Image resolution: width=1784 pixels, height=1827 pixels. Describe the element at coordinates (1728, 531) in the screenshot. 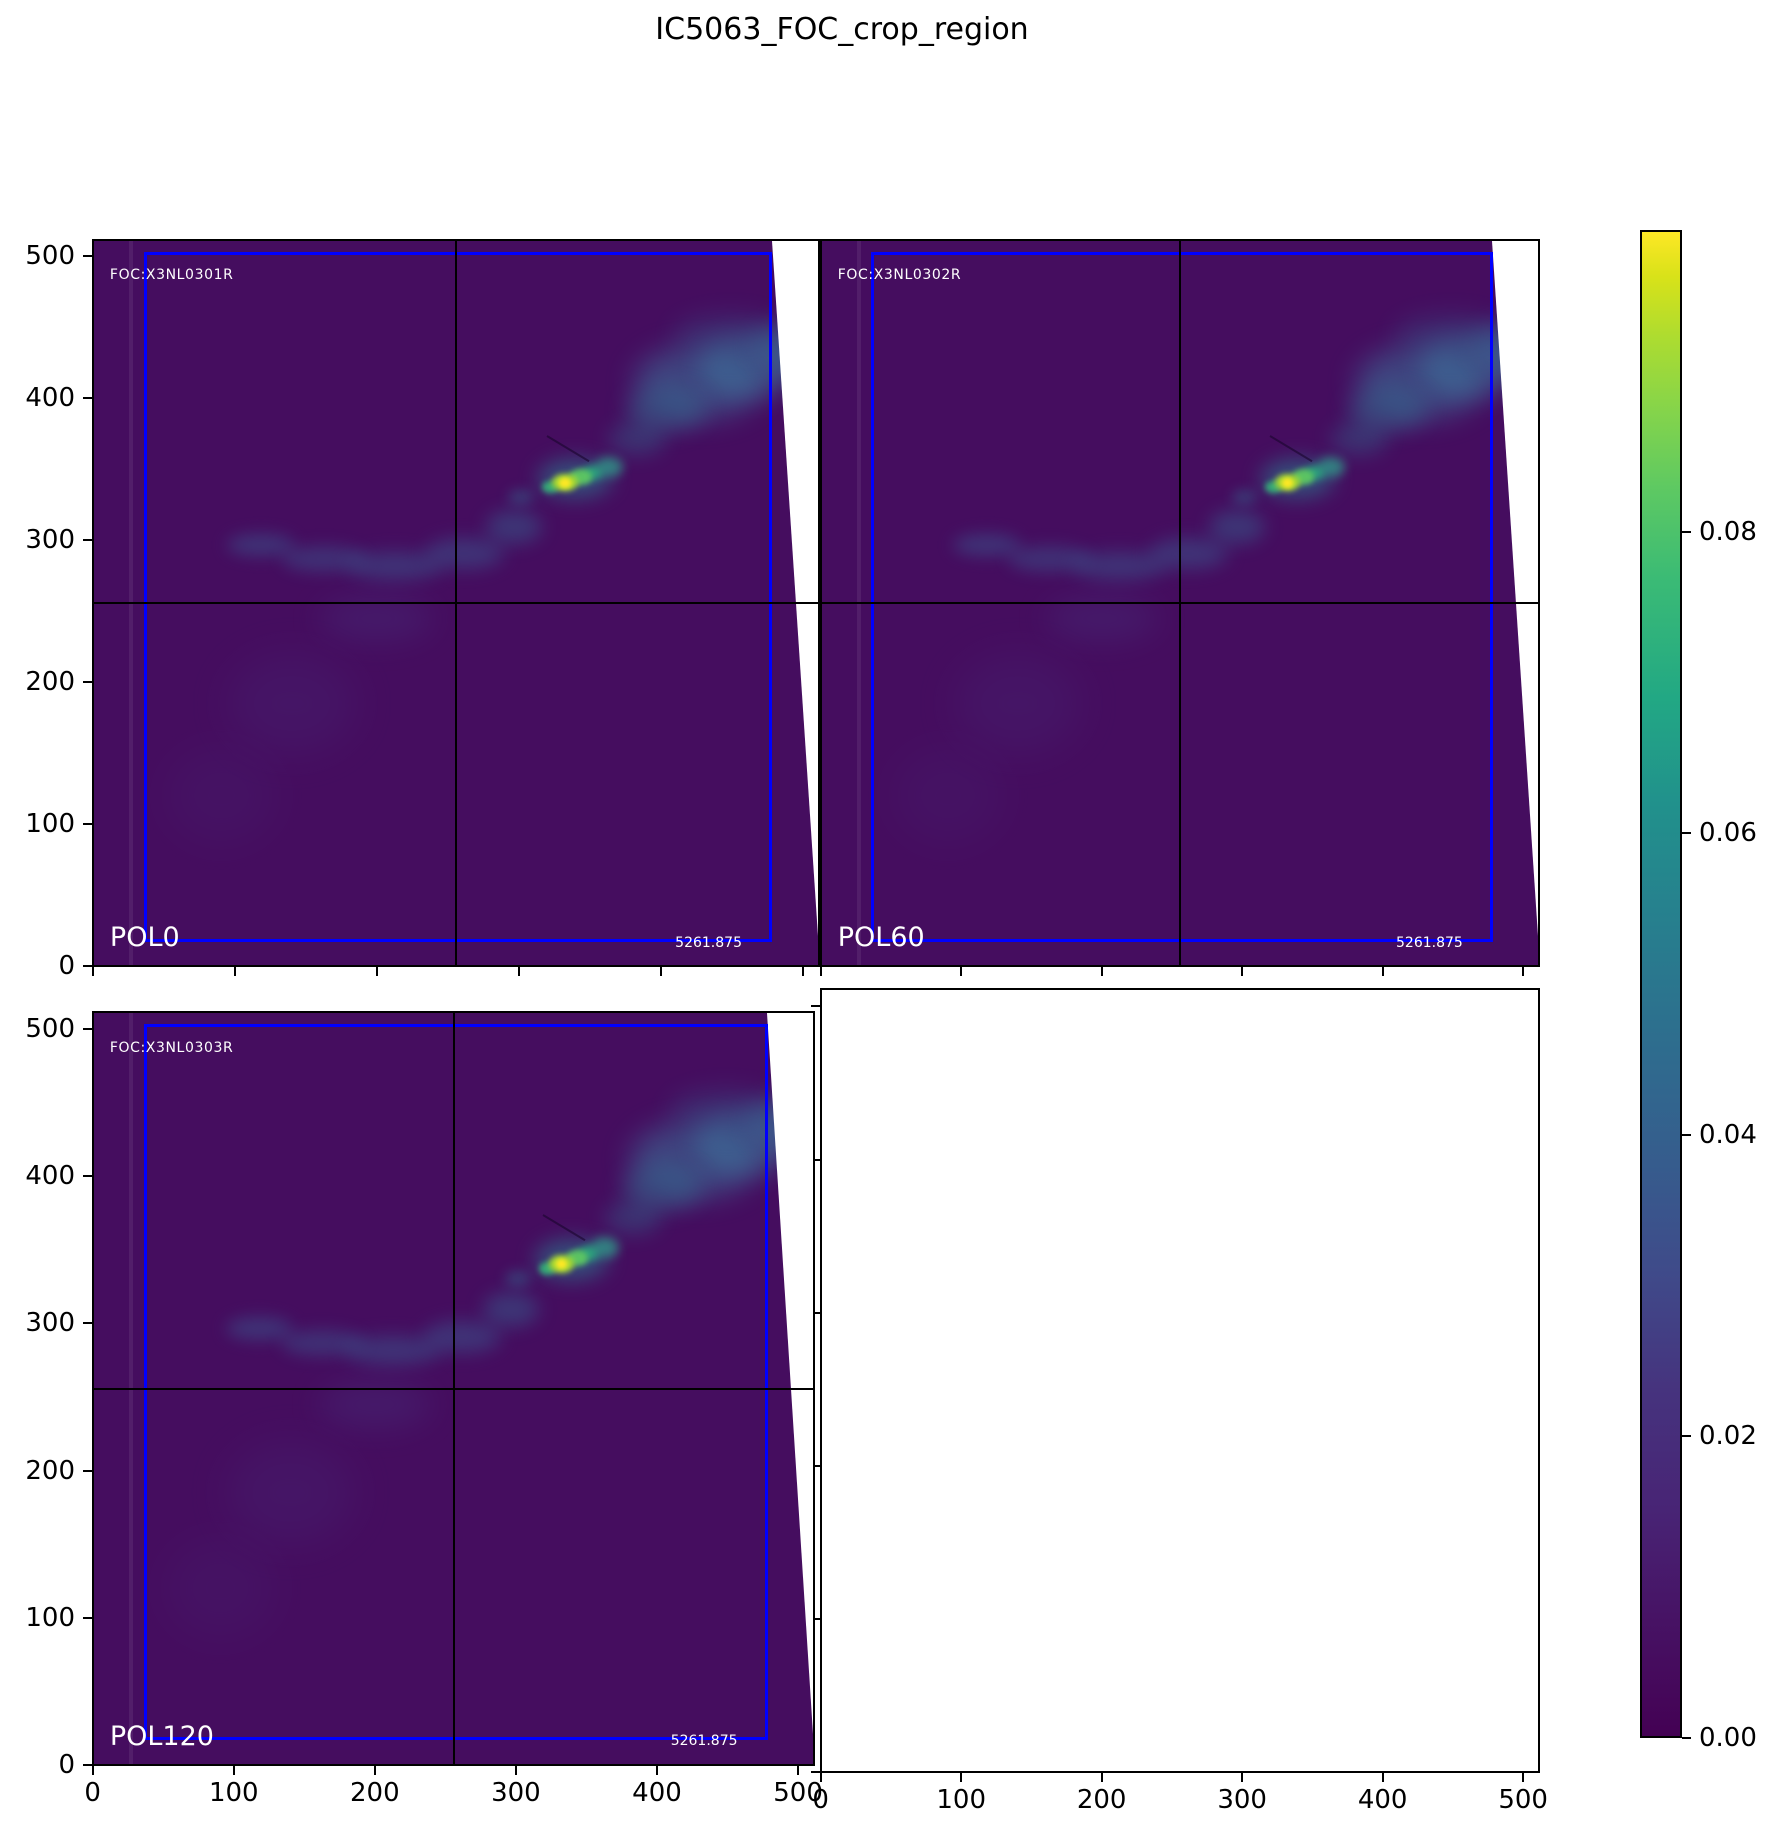

I see `colorbar-tick-label: 0.08` at that location.